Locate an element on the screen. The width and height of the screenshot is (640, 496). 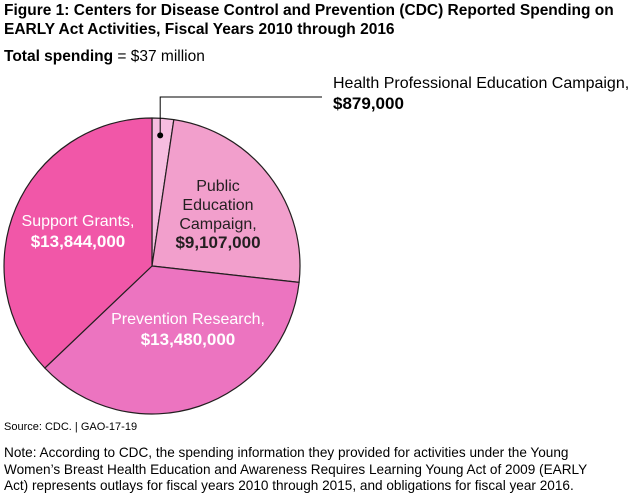
total-spending: Total spending = $37 million is located at coordinates (104, 57).